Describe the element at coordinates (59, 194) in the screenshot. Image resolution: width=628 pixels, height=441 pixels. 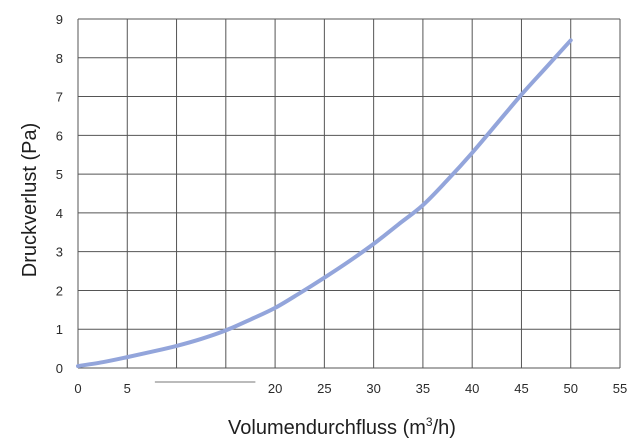
I see `y-tick-labels: 0 1 2 3 4 5 6 7 8 9` at that location.